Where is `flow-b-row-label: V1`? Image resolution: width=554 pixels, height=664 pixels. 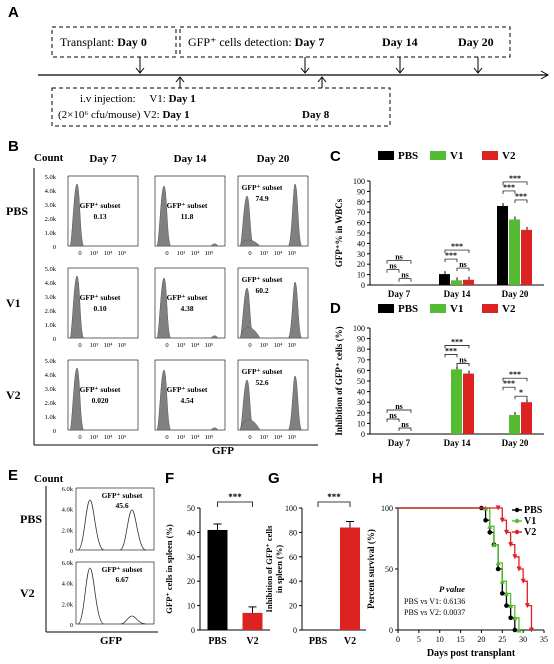 flow-b-row-label: V1 is located at coordinates (13, 303).